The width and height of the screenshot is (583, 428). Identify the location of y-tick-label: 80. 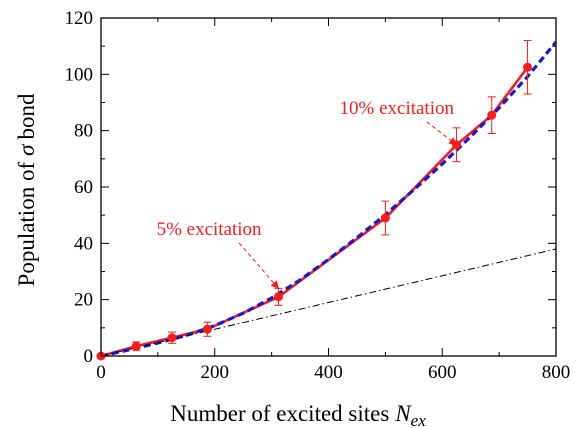
(83, 131).